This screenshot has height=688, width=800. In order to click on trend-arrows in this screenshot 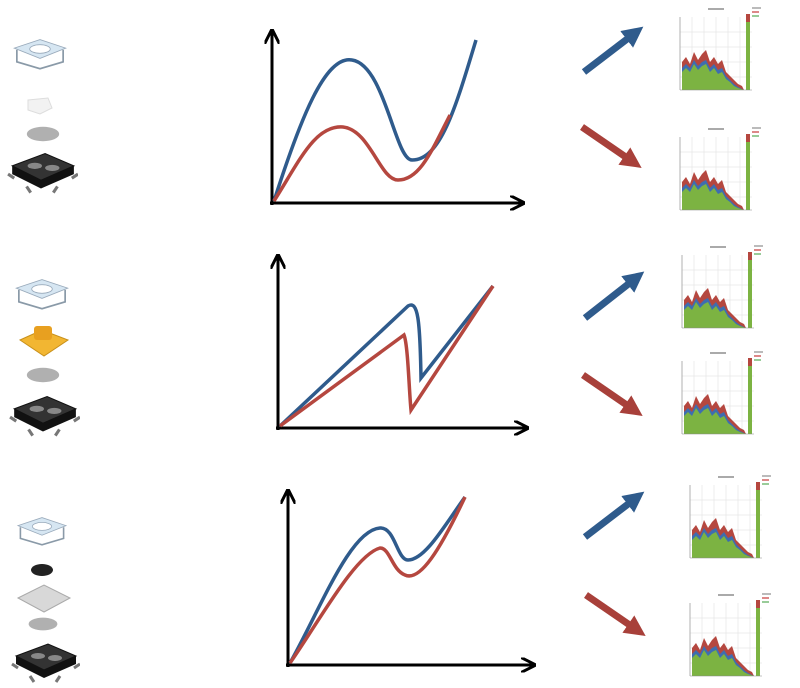, I will do `click(613, 331)`.